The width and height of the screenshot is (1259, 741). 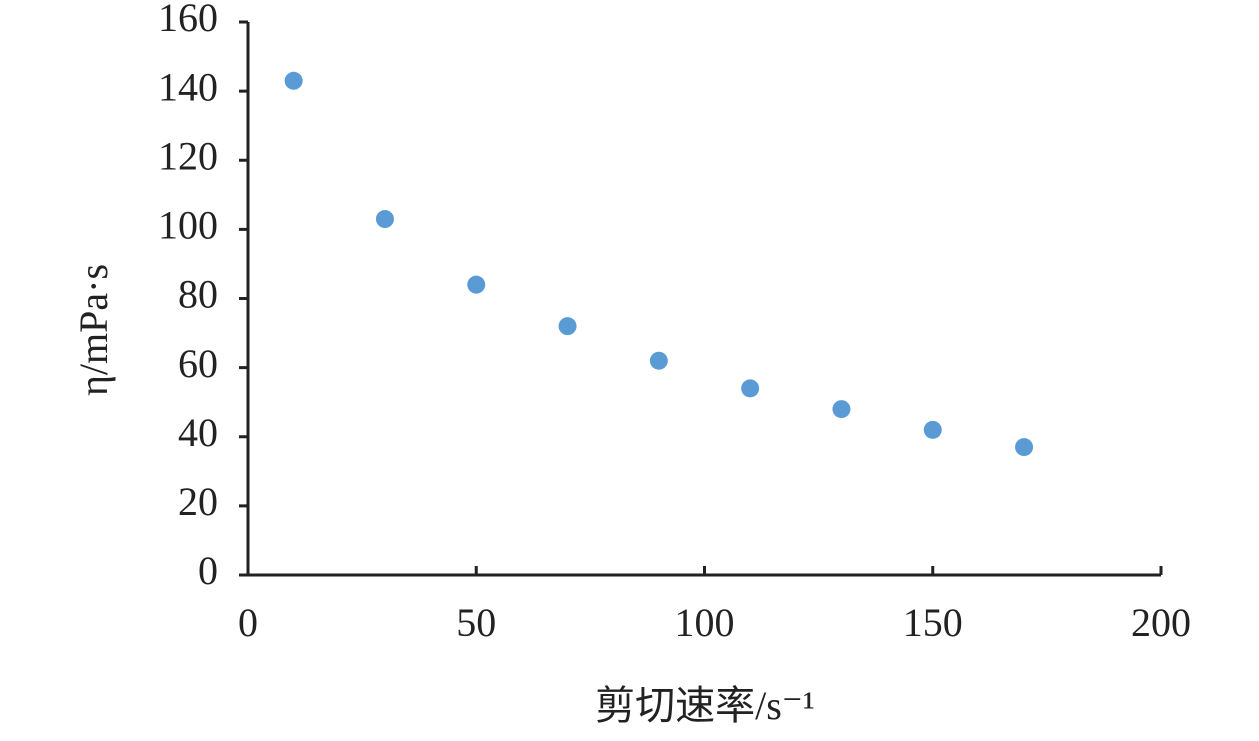 I want to click on x-tick-label: 0, so click(x=248, y=622).